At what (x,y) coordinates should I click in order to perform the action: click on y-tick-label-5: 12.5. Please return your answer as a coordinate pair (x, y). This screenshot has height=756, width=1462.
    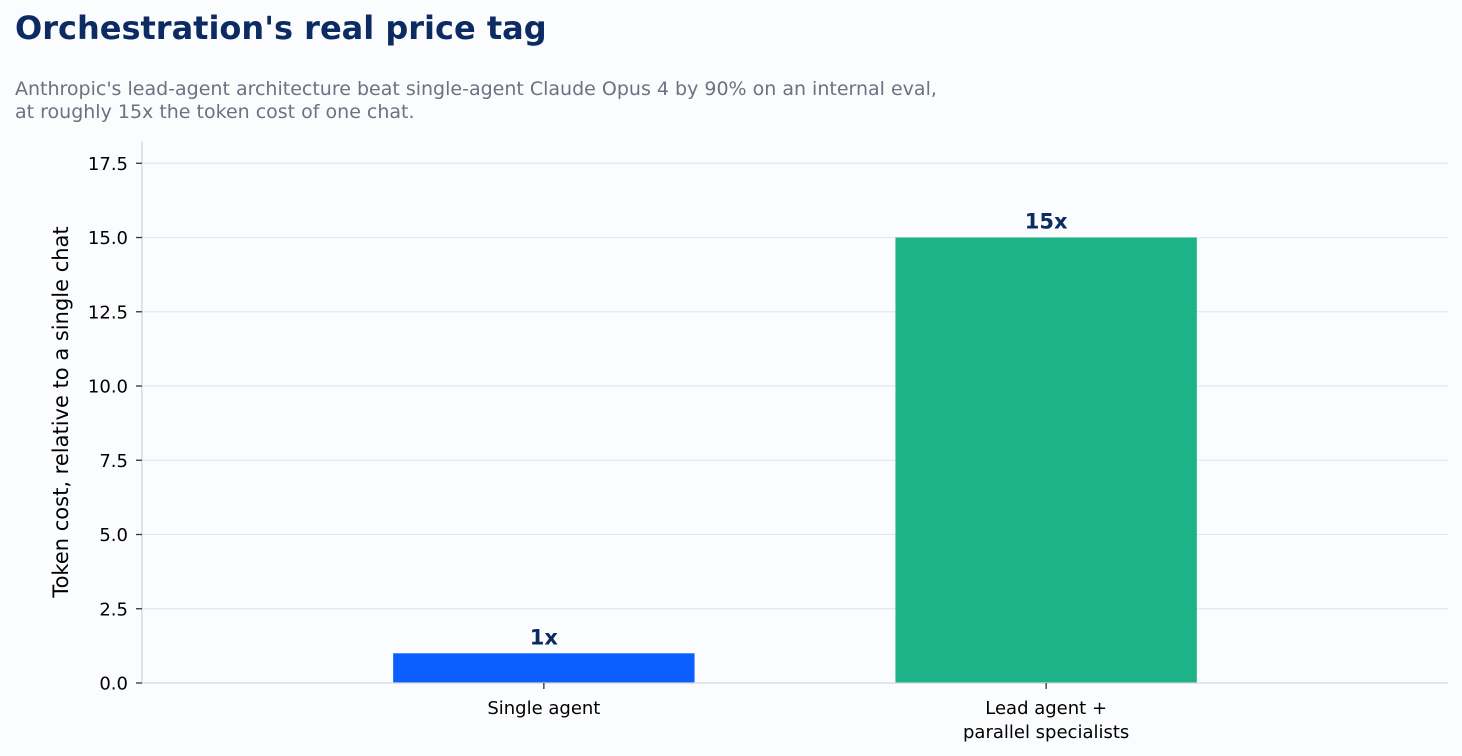
    Looking at the image, I should click on (108, 312).